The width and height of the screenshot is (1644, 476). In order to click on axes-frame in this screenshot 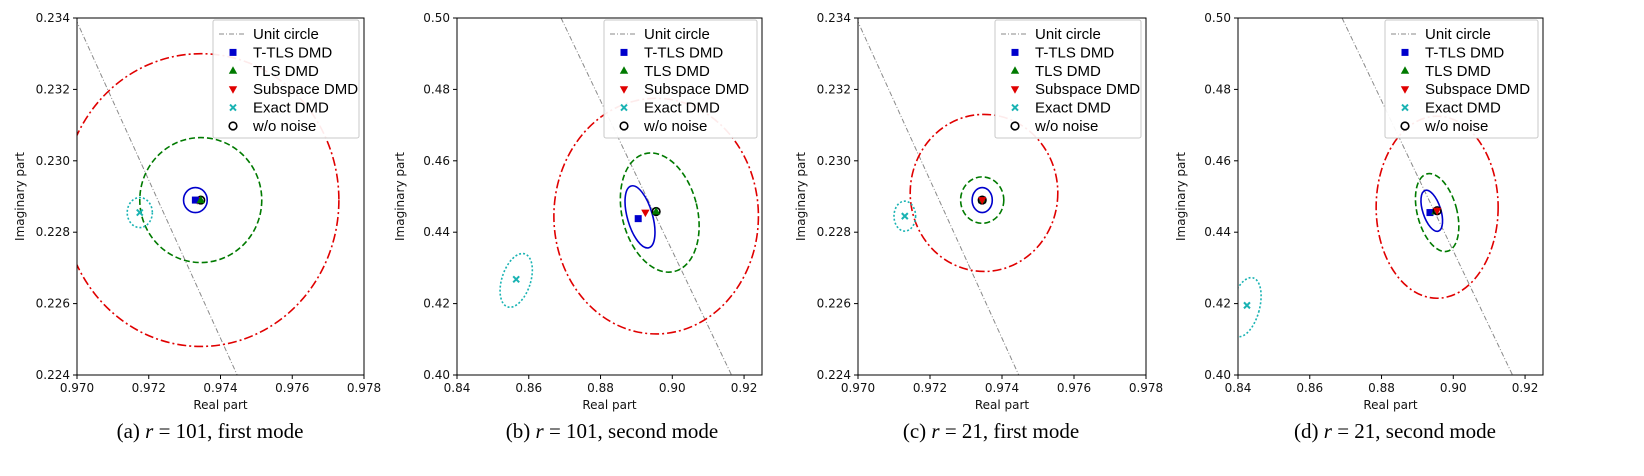, I will do `click(1390, 196)`.